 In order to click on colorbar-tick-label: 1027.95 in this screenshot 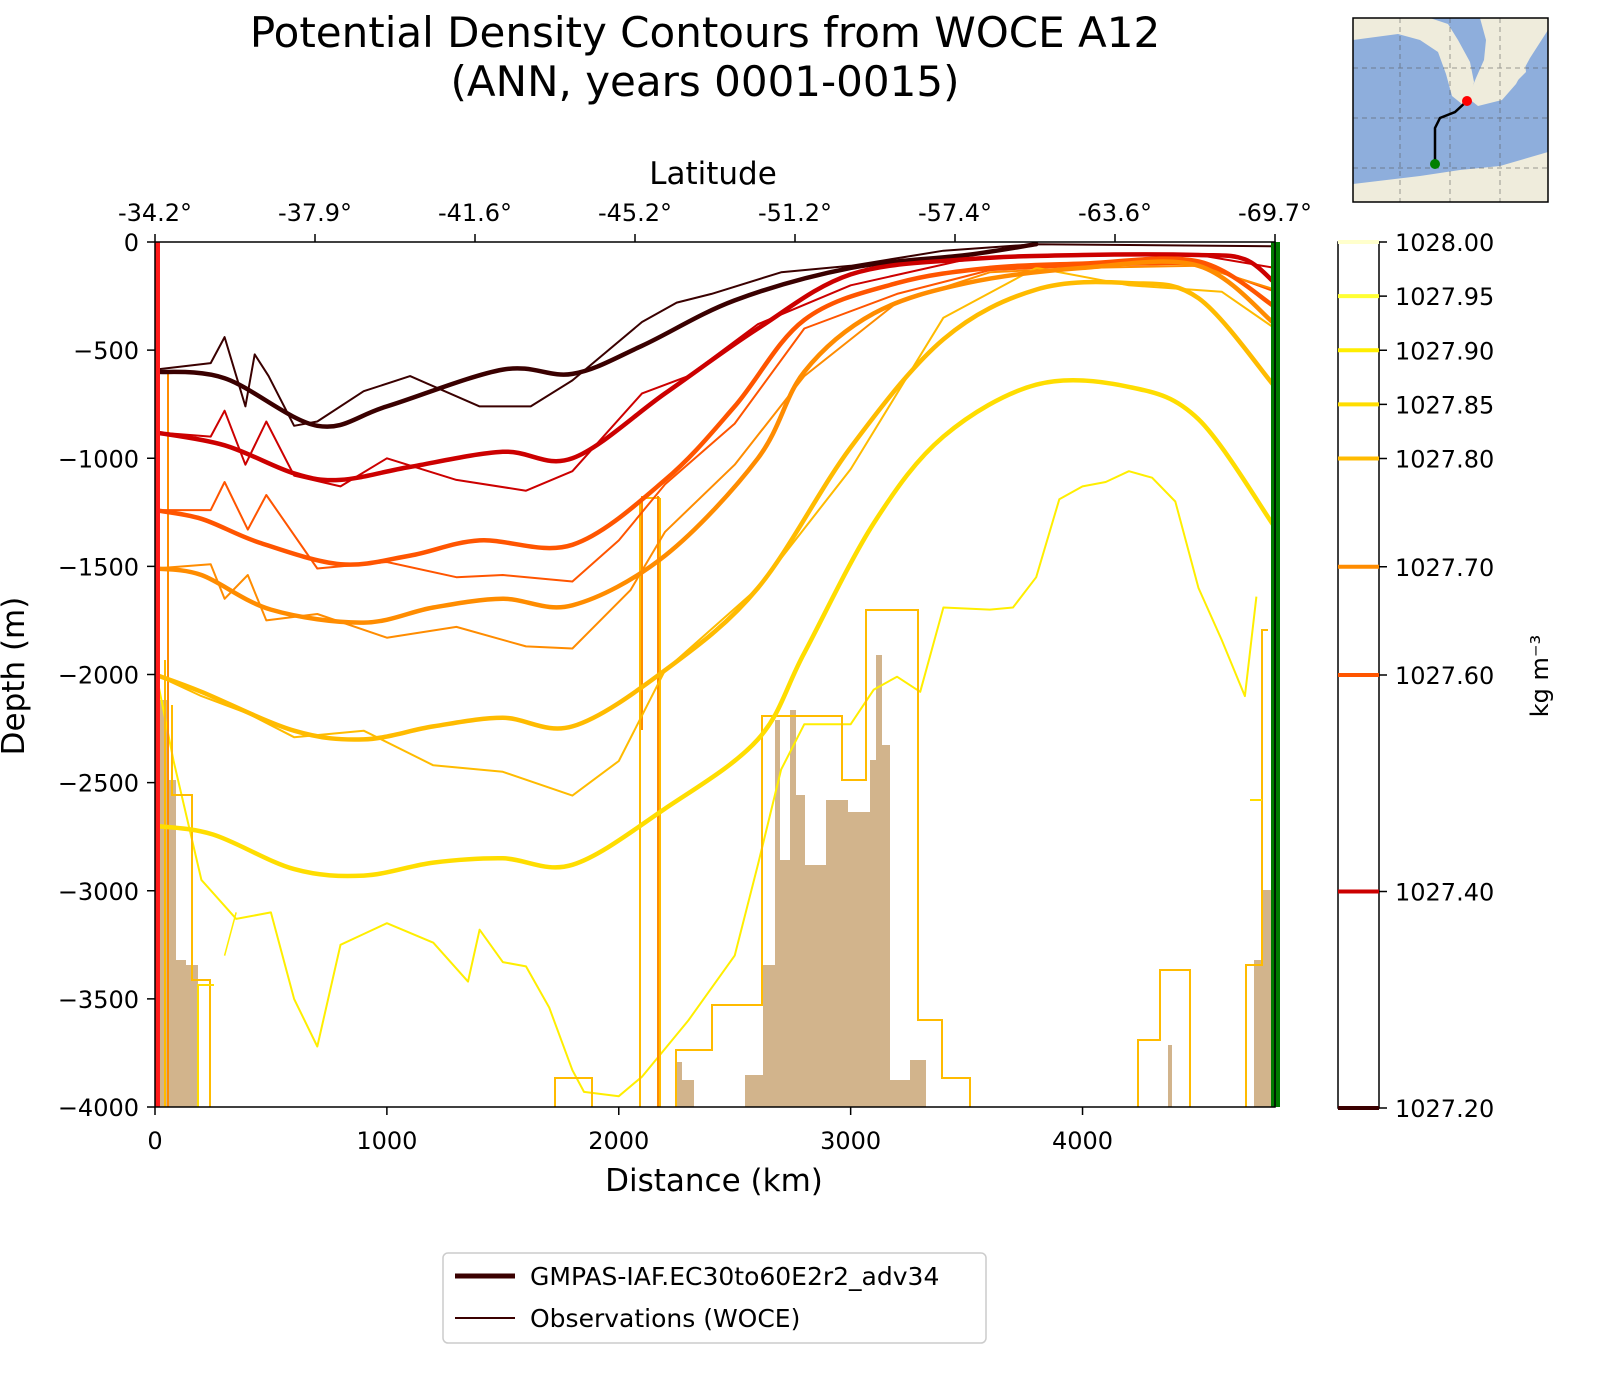, I will do `click(1444, 297)`.